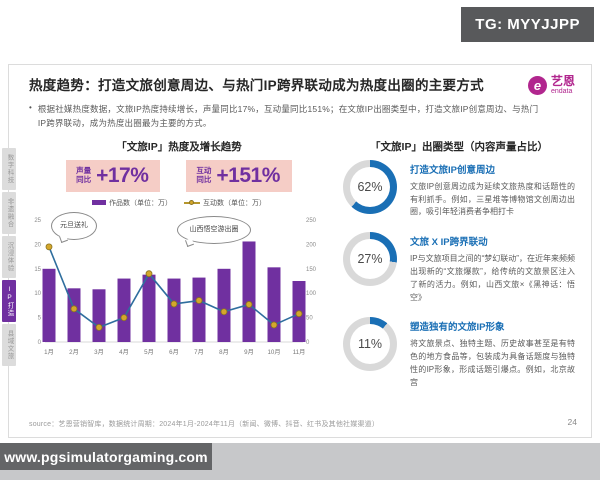 This screenshot has width=600, height=480. I want to click on svg-text: 4月, so click(124, 352).